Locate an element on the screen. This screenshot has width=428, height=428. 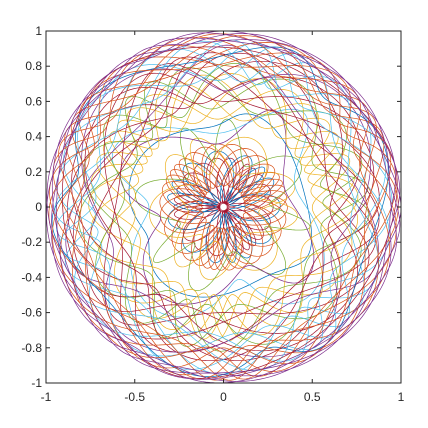
x-tick-label: 0 is located at coordinates (223, 397).